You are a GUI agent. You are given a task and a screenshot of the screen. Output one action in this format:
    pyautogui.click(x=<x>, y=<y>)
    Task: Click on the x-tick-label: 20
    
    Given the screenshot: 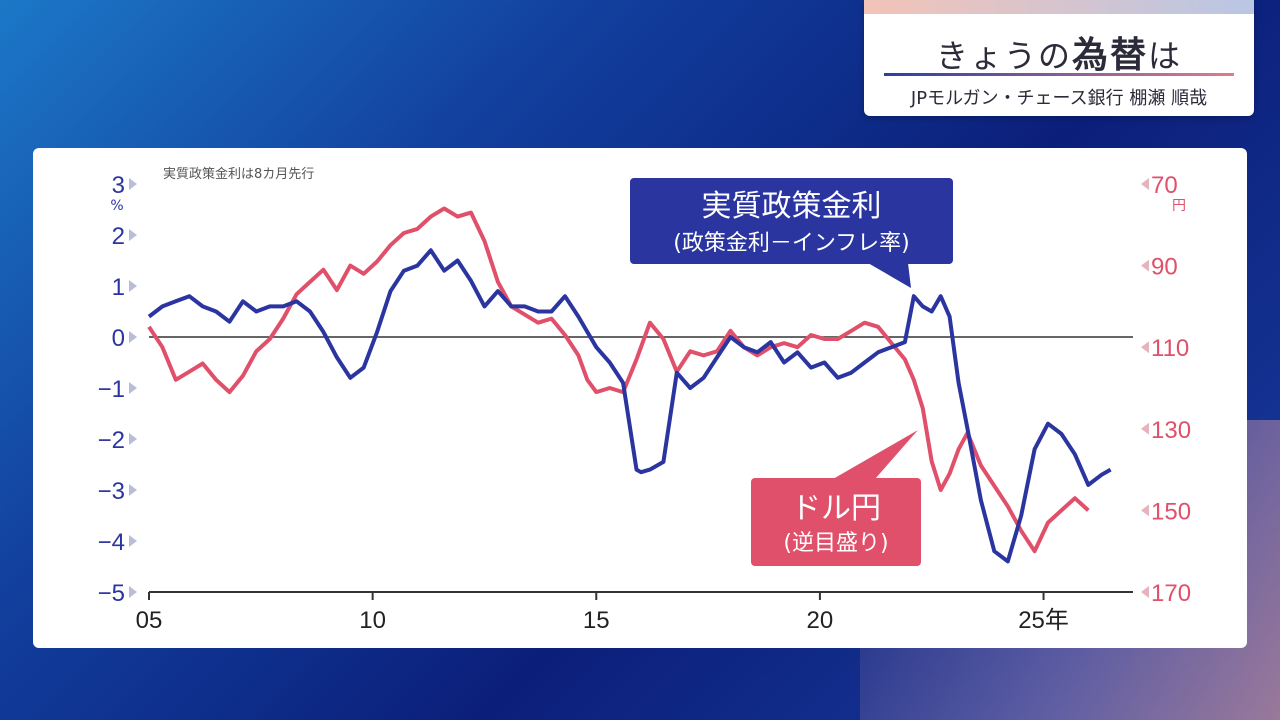 What is the action you would take?
    pyautogui.click(x=820, y=620)
    